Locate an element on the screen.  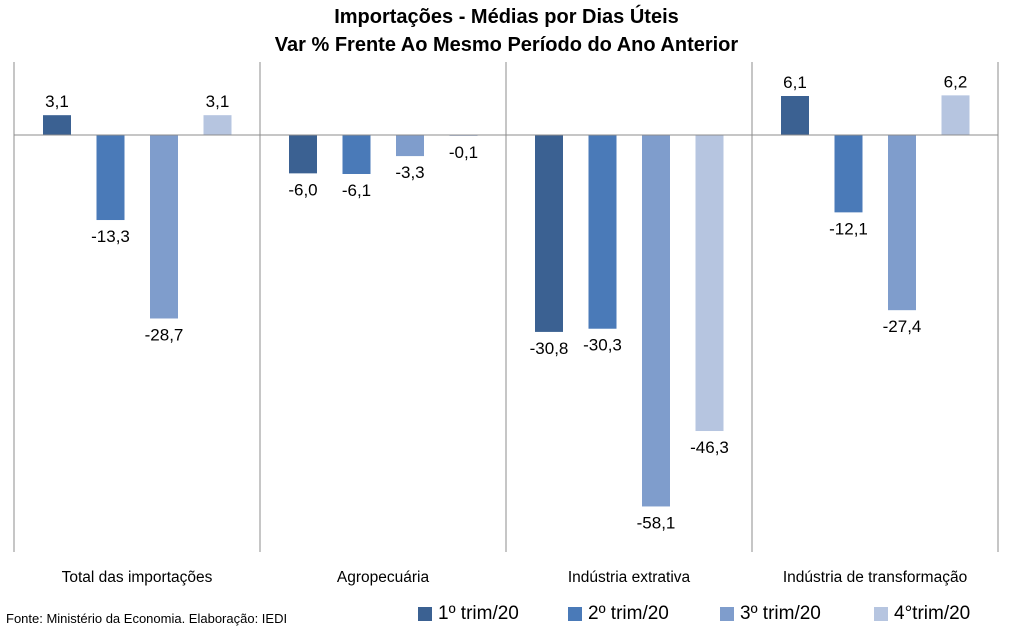
category-label: Total das importações is located at coordinates (137, 577).